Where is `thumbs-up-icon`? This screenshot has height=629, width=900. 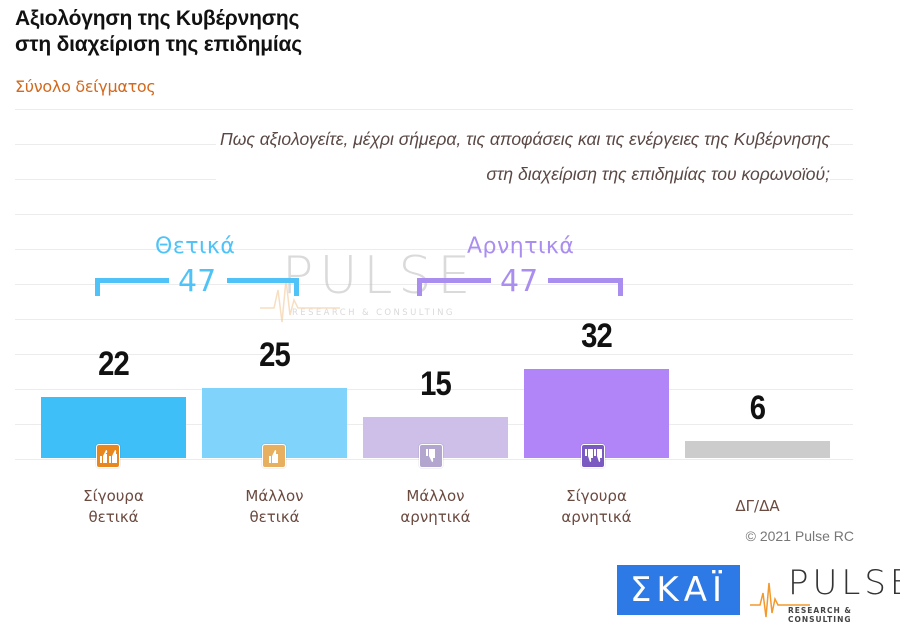 thumbs-up-icon is located at coordinates (274, 456).